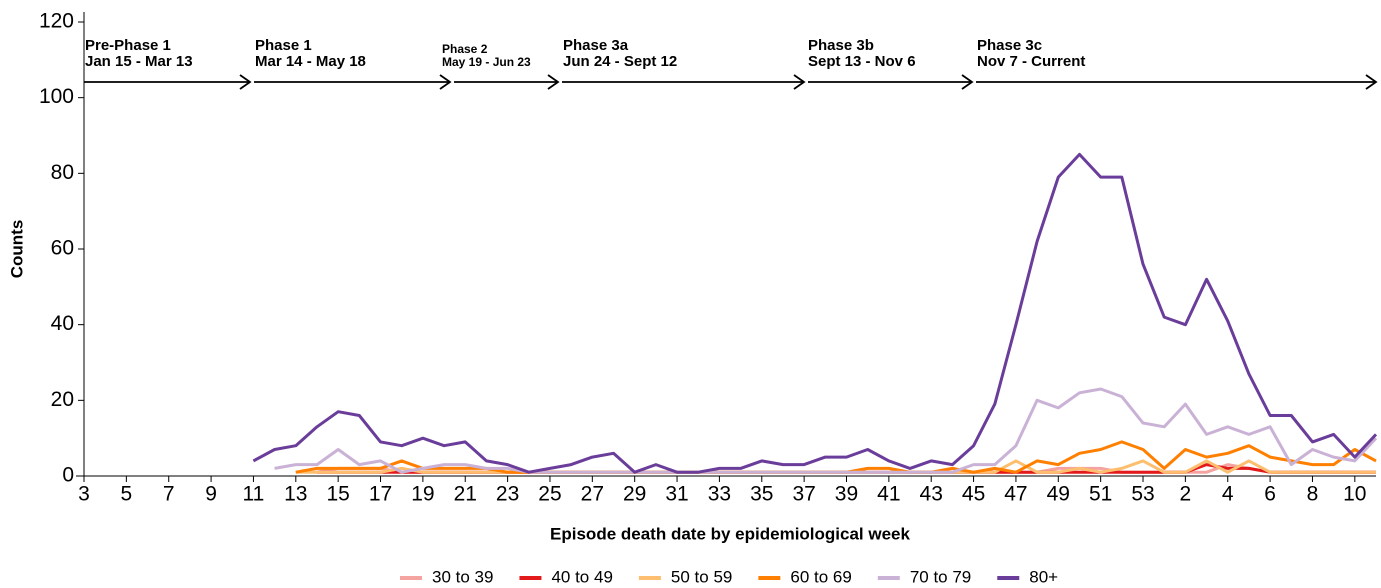  I want to click on series-line, so click(826, 430).